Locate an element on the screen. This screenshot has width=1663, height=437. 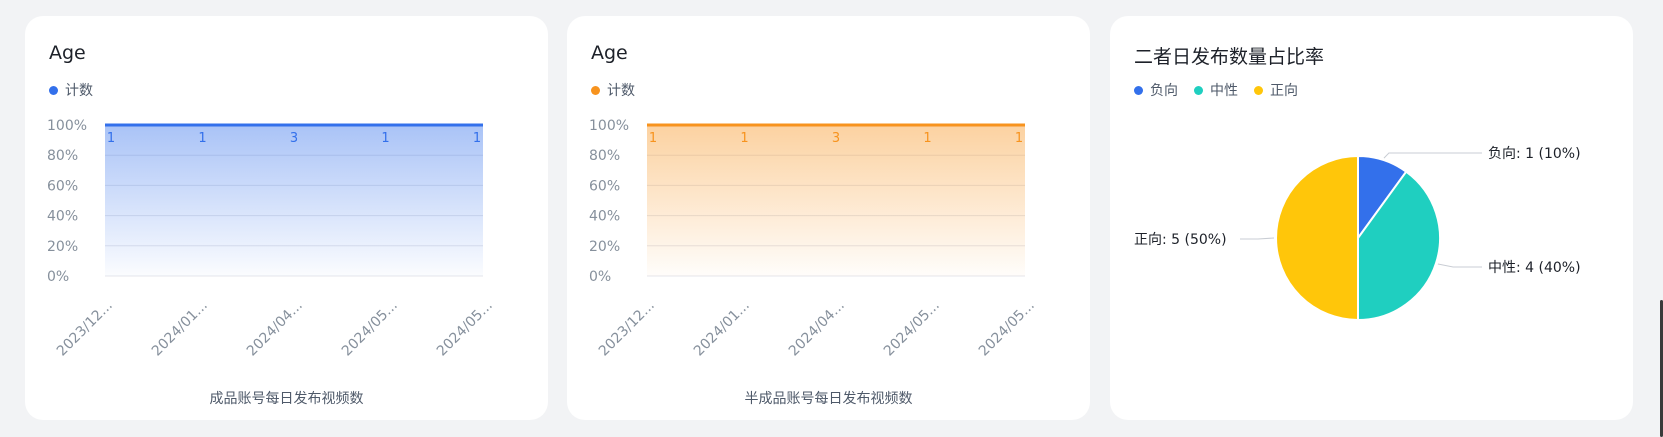
scrollbar is located at coordinates (1661, 368).